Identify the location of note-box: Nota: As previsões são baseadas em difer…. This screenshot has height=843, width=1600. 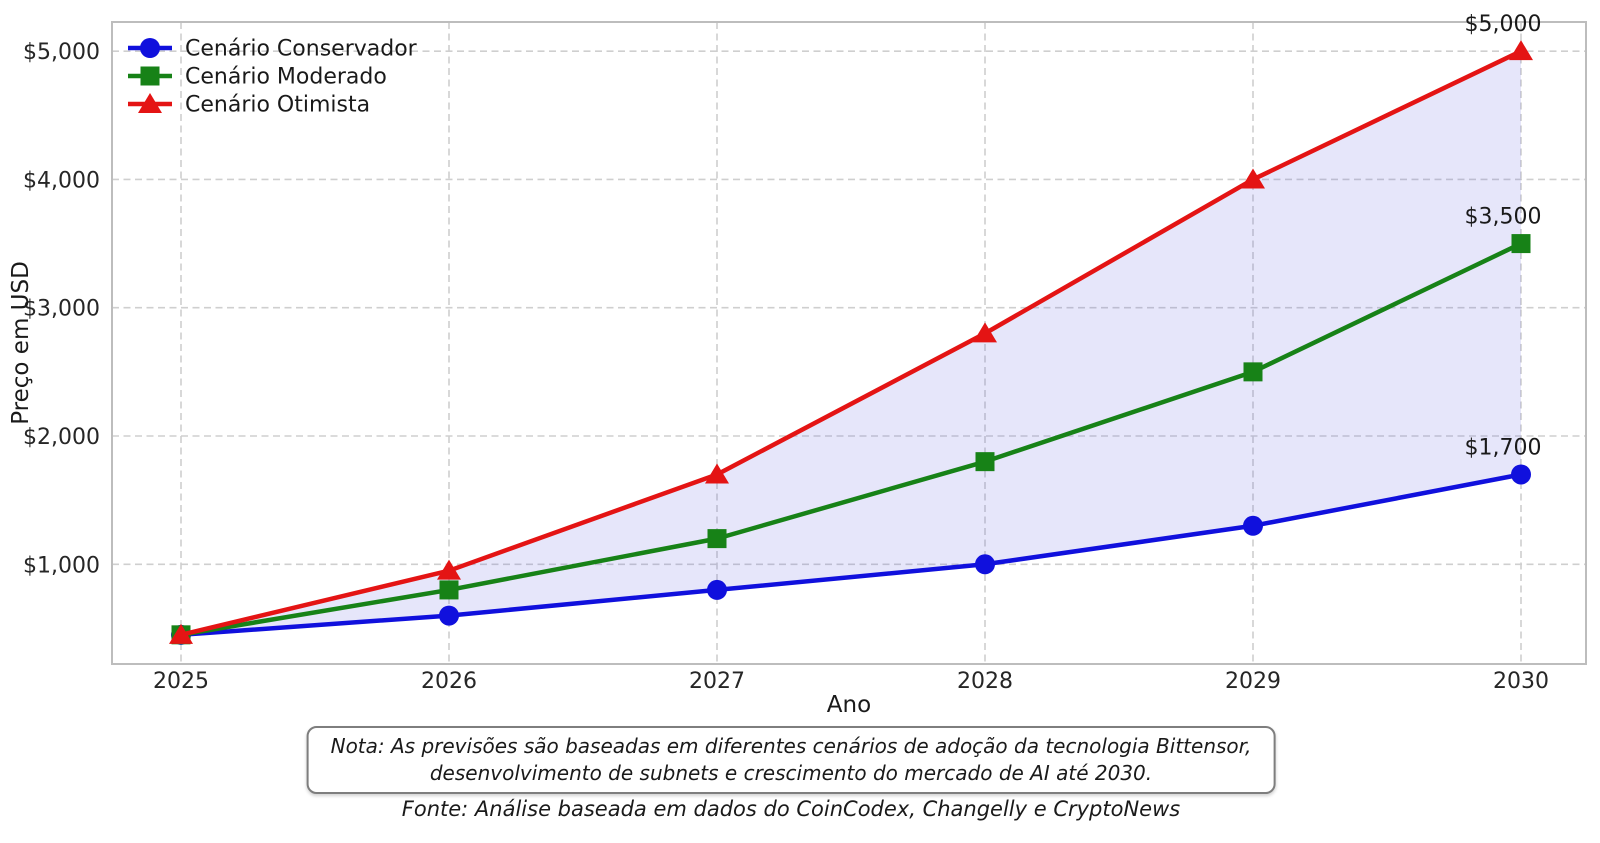
(791, 760).